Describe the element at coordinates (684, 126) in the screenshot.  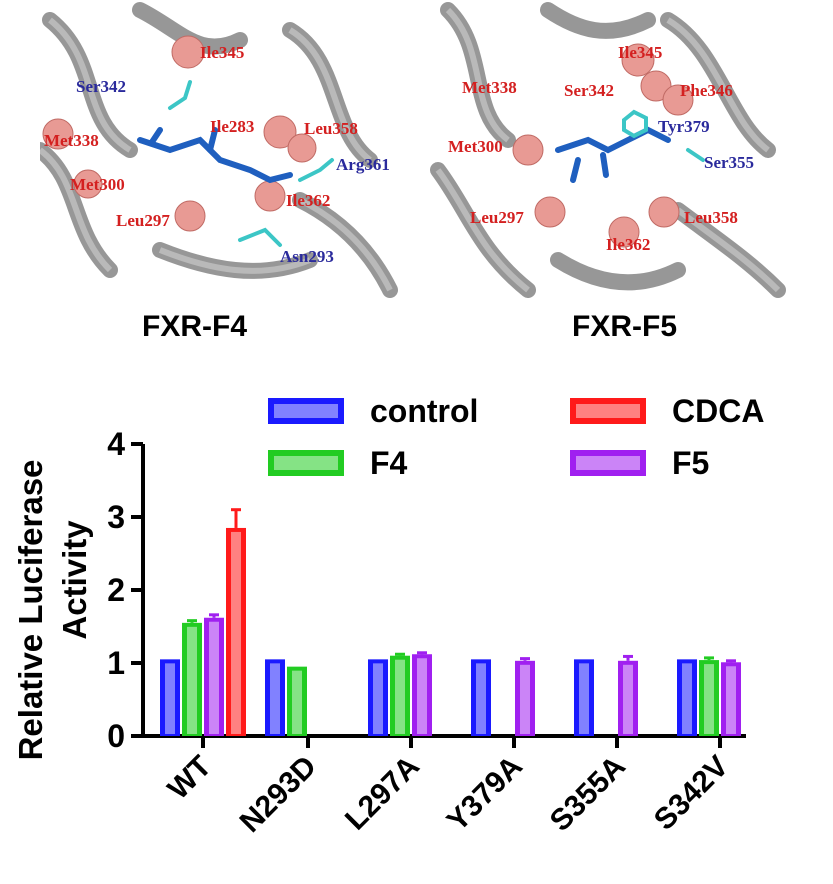
I see `f5-residue-4: Tyr379` at that location.